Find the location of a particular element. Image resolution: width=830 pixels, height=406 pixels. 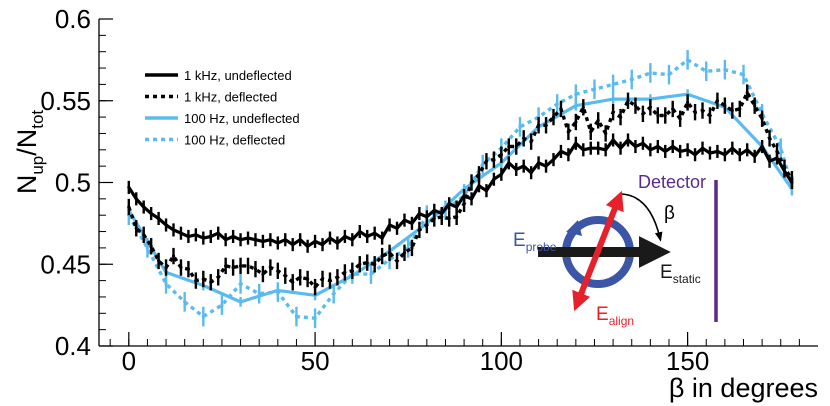

x-axis-label: β in degrees is located at coordinates (743, 388).